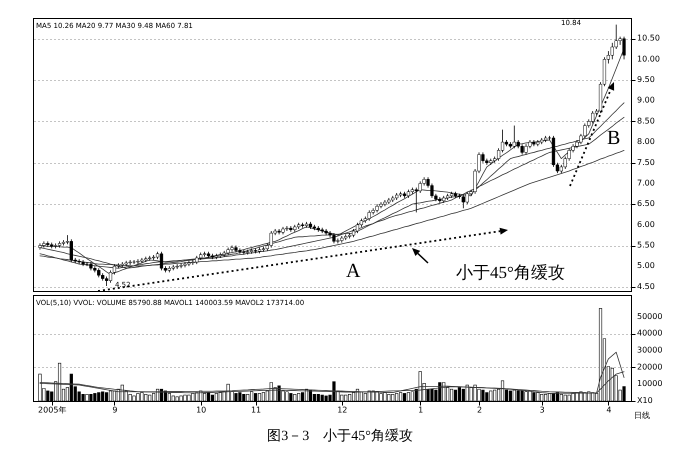 The width and height of the screenshot is (680, 460). Describe the element at coordinates (201, 410) in the screenshot. I see `x-tick-label: 10` at that location.